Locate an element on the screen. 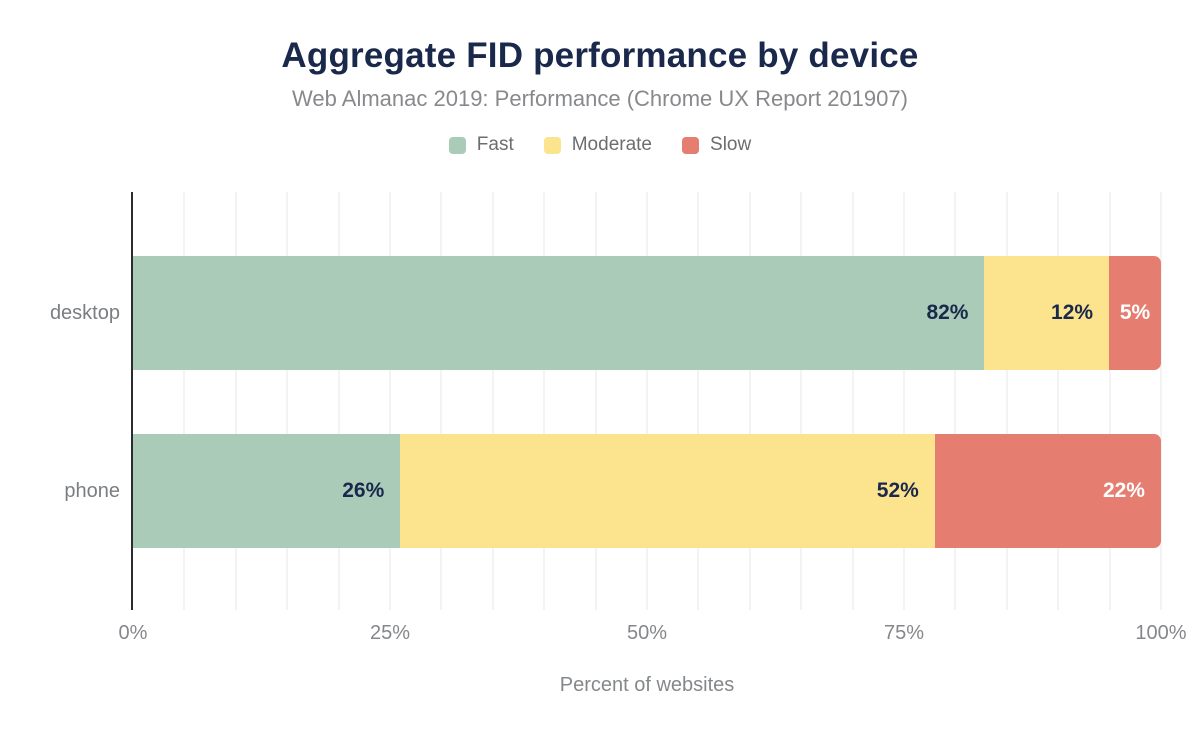 The image size is (1200, 742). legend: Fast Moderate Slow is located at coordinates (600, 145).